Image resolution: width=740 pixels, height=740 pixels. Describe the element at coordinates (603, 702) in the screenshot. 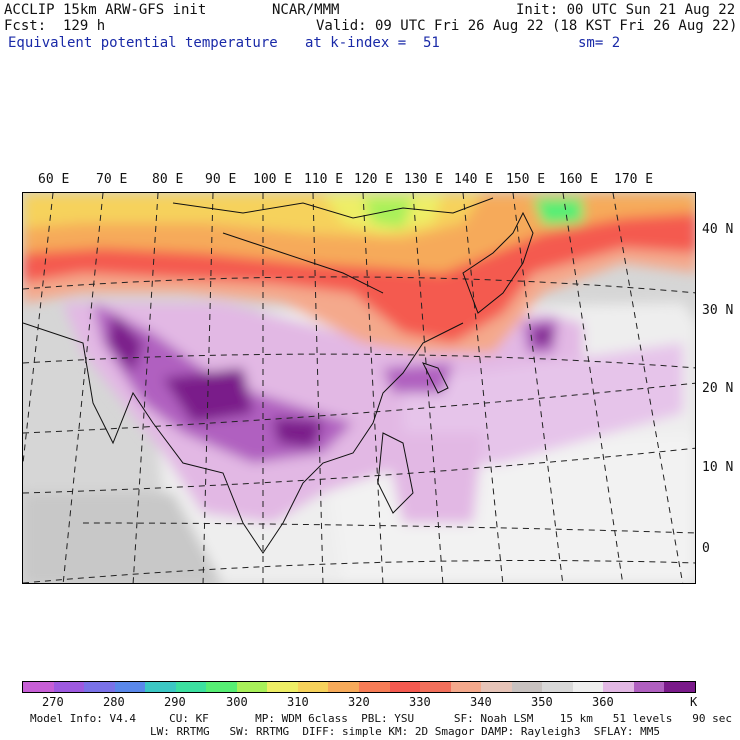

I see `colorbar-tick: 360` at that location.